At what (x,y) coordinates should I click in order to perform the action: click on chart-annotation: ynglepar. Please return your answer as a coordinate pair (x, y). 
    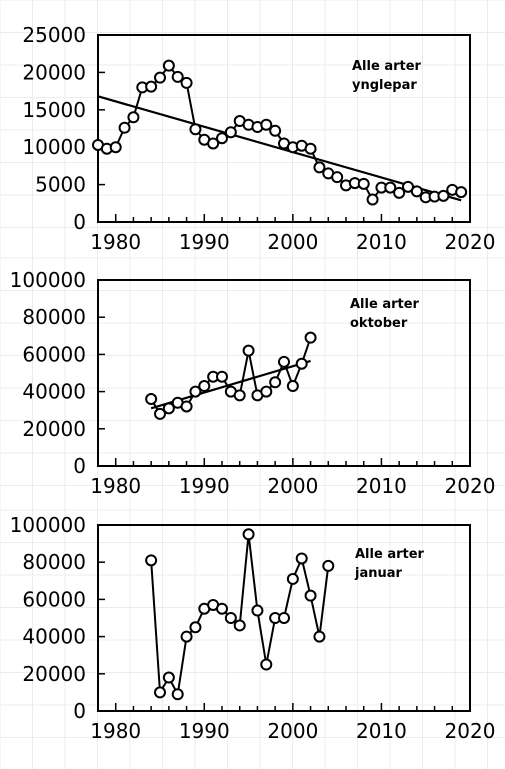
    Looking at the image, I should click on (384, 85).